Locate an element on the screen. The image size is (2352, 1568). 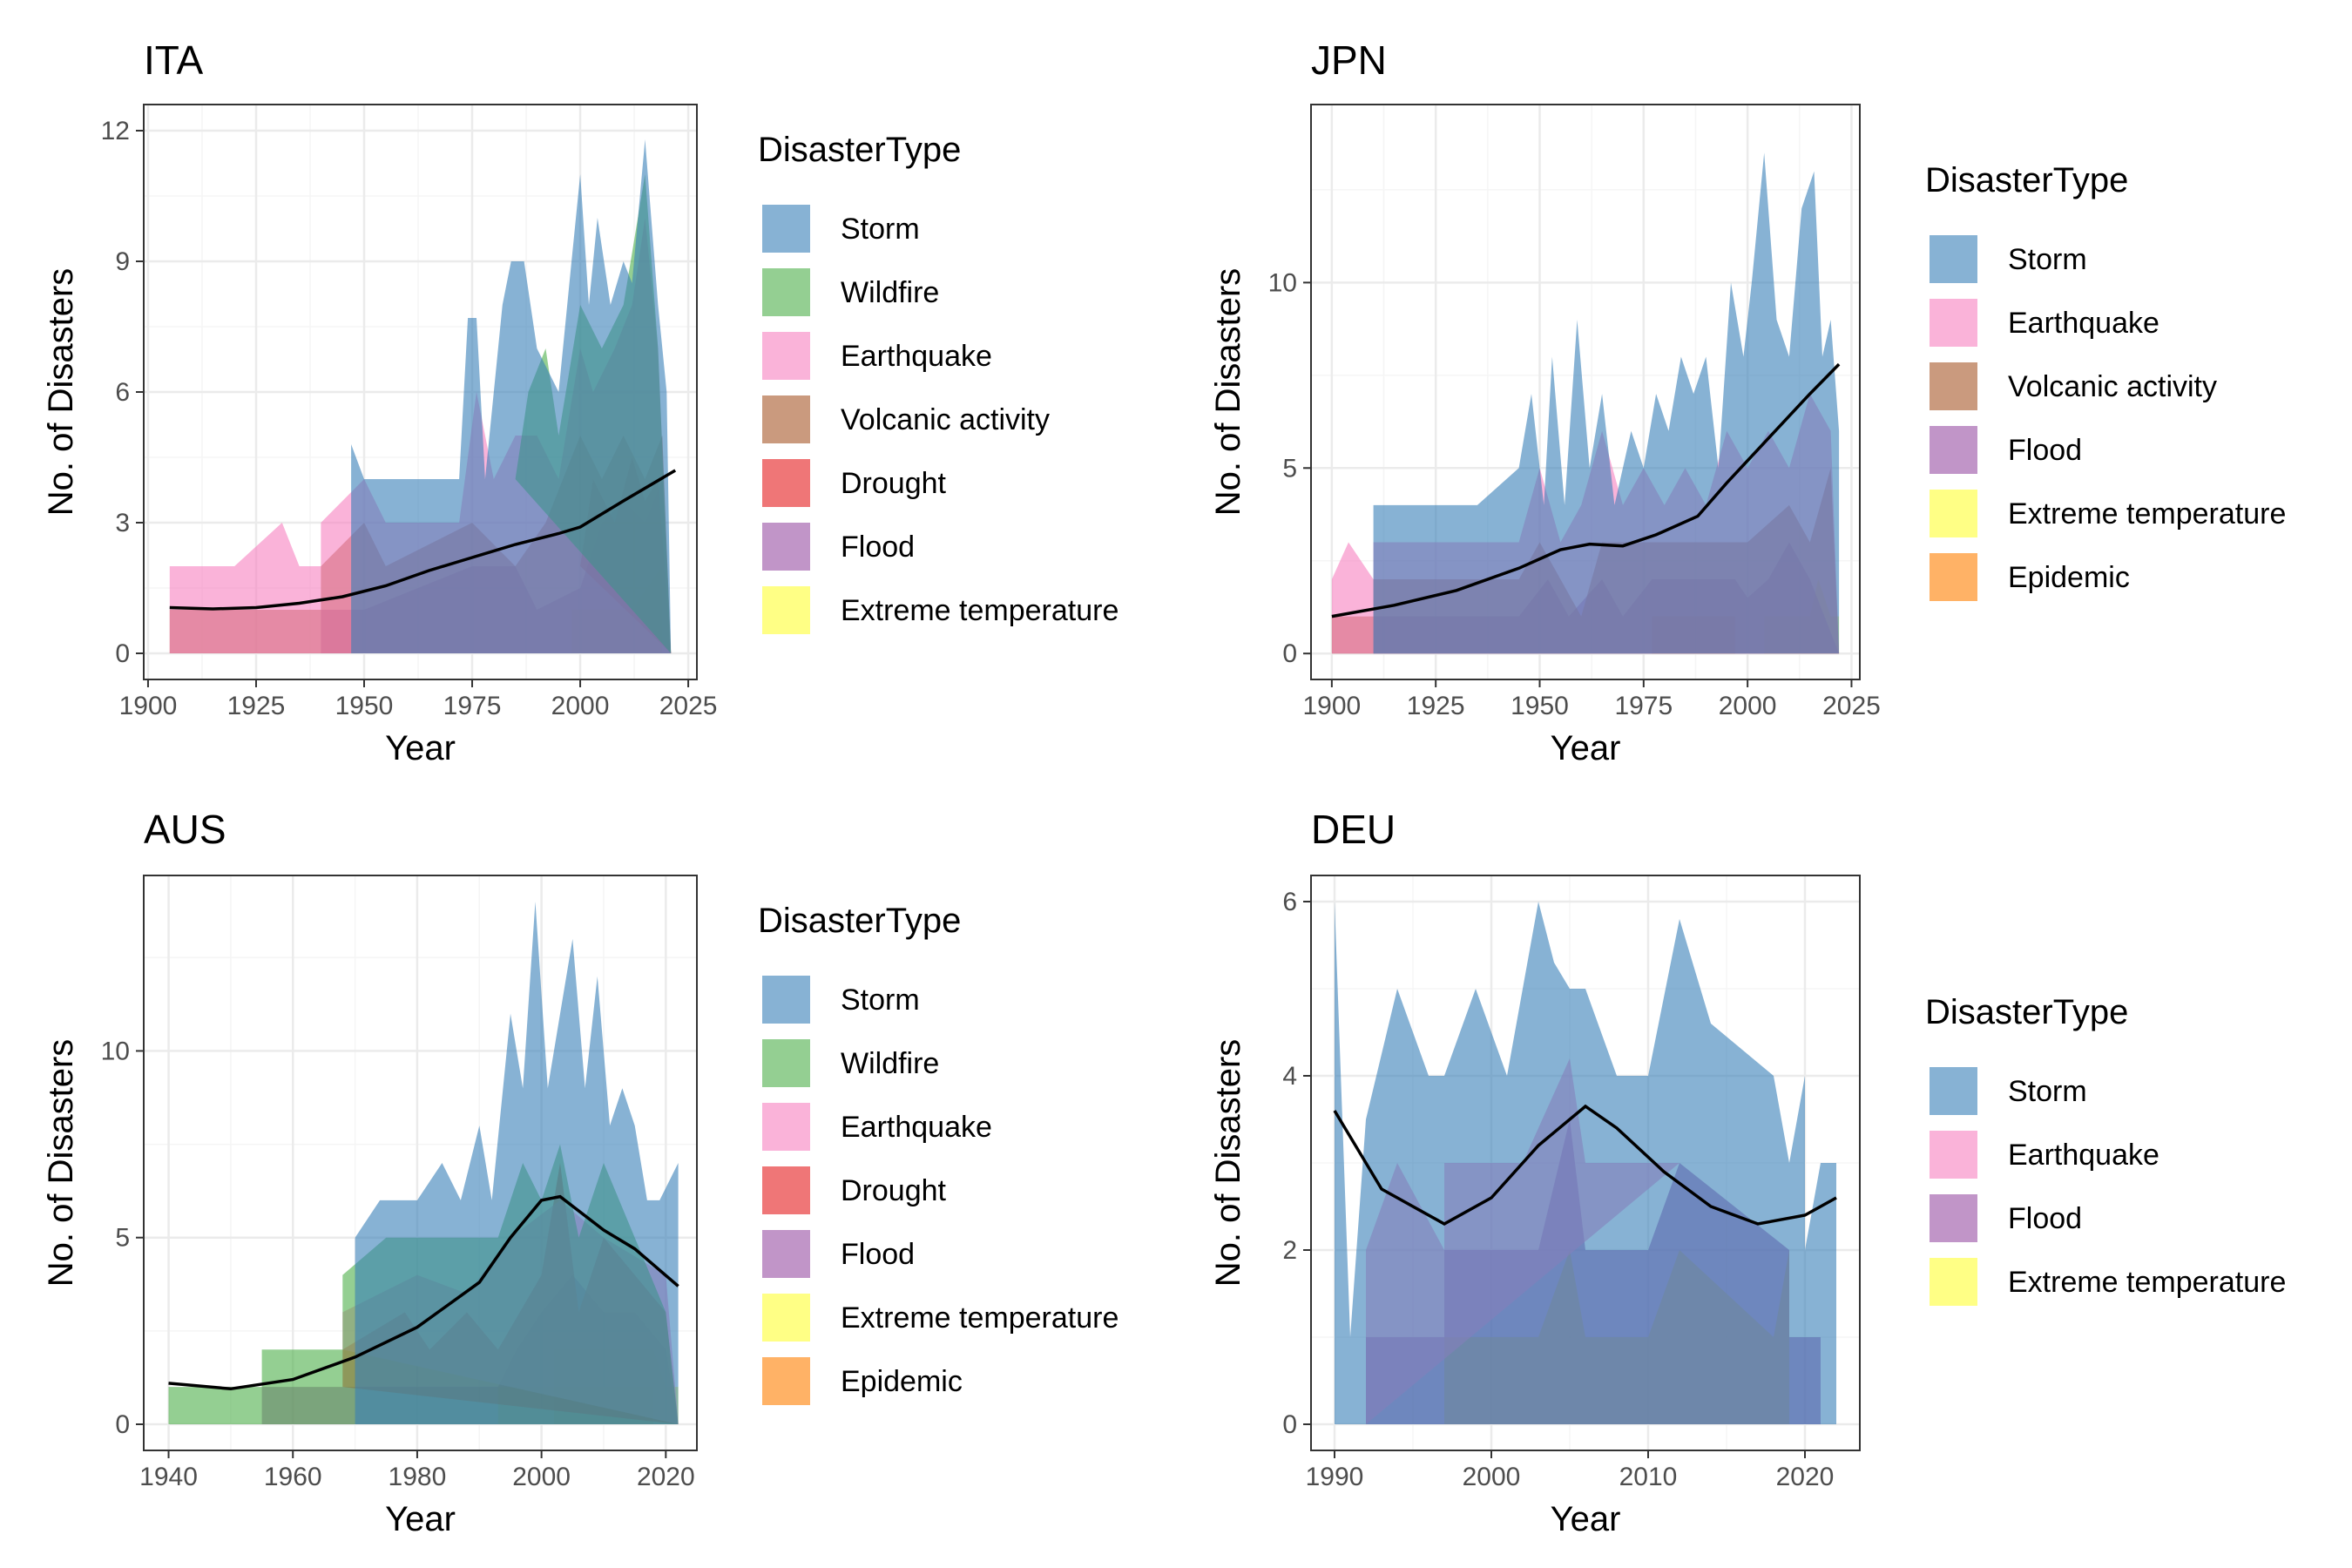
legend-label-epidemic: Epidemic is located at coordinates (902, 1381).